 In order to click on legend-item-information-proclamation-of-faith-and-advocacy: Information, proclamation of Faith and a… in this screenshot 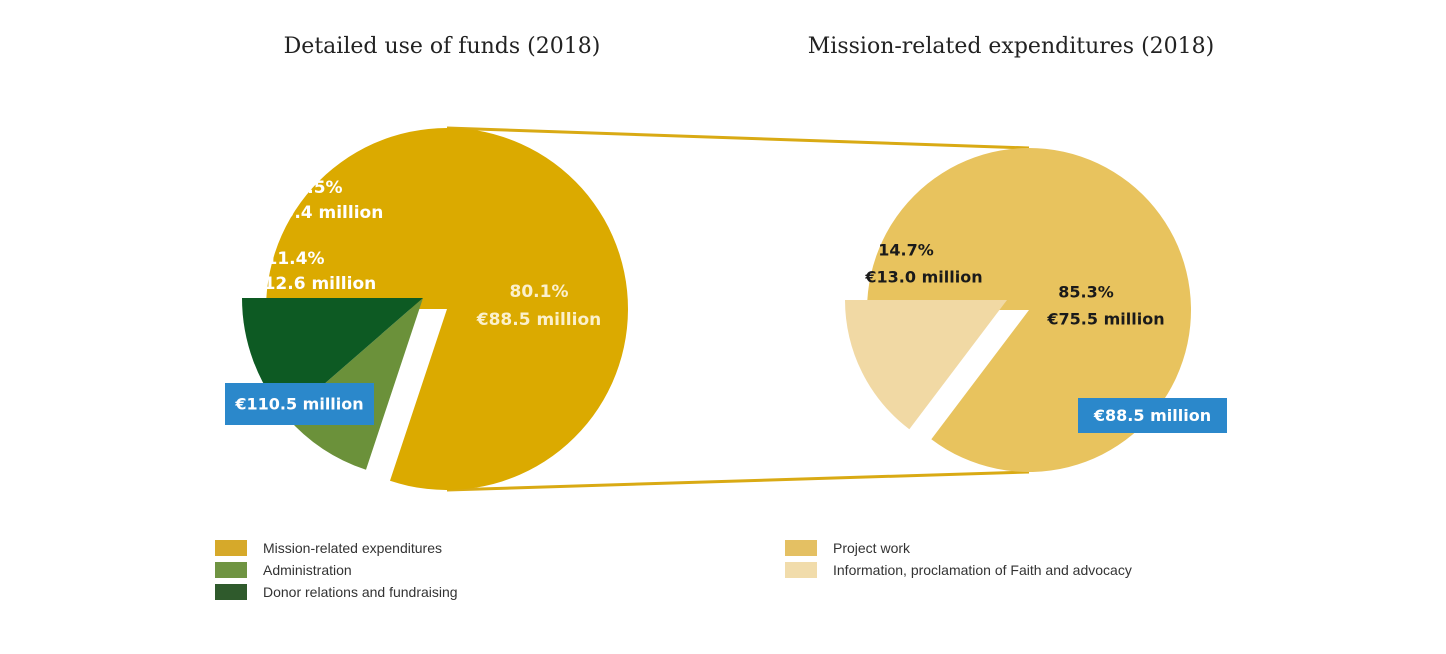, I will do `click(958, 570)`.